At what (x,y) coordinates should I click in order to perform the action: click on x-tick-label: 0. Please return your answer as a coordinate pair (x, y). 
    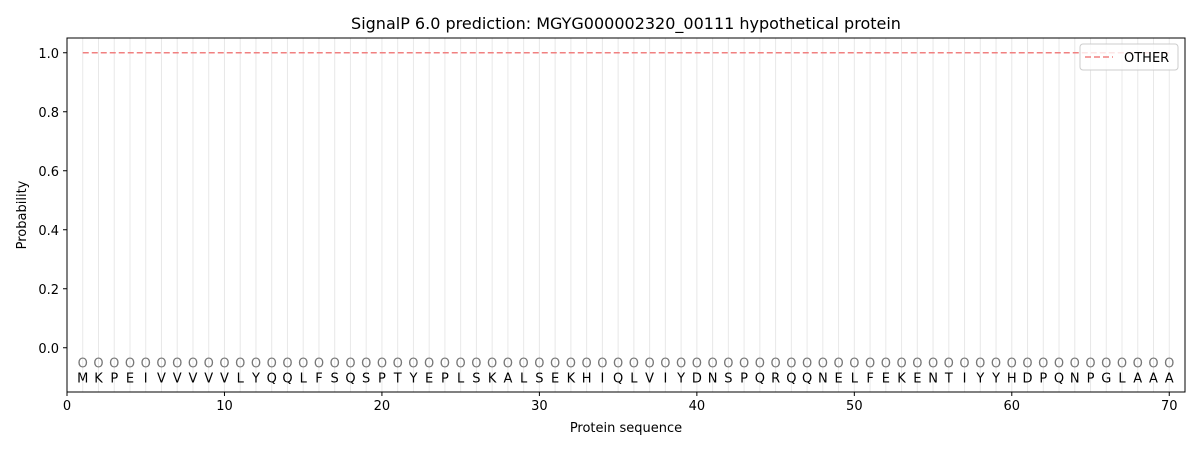
    Looking at the image, I should click on (67, 406).